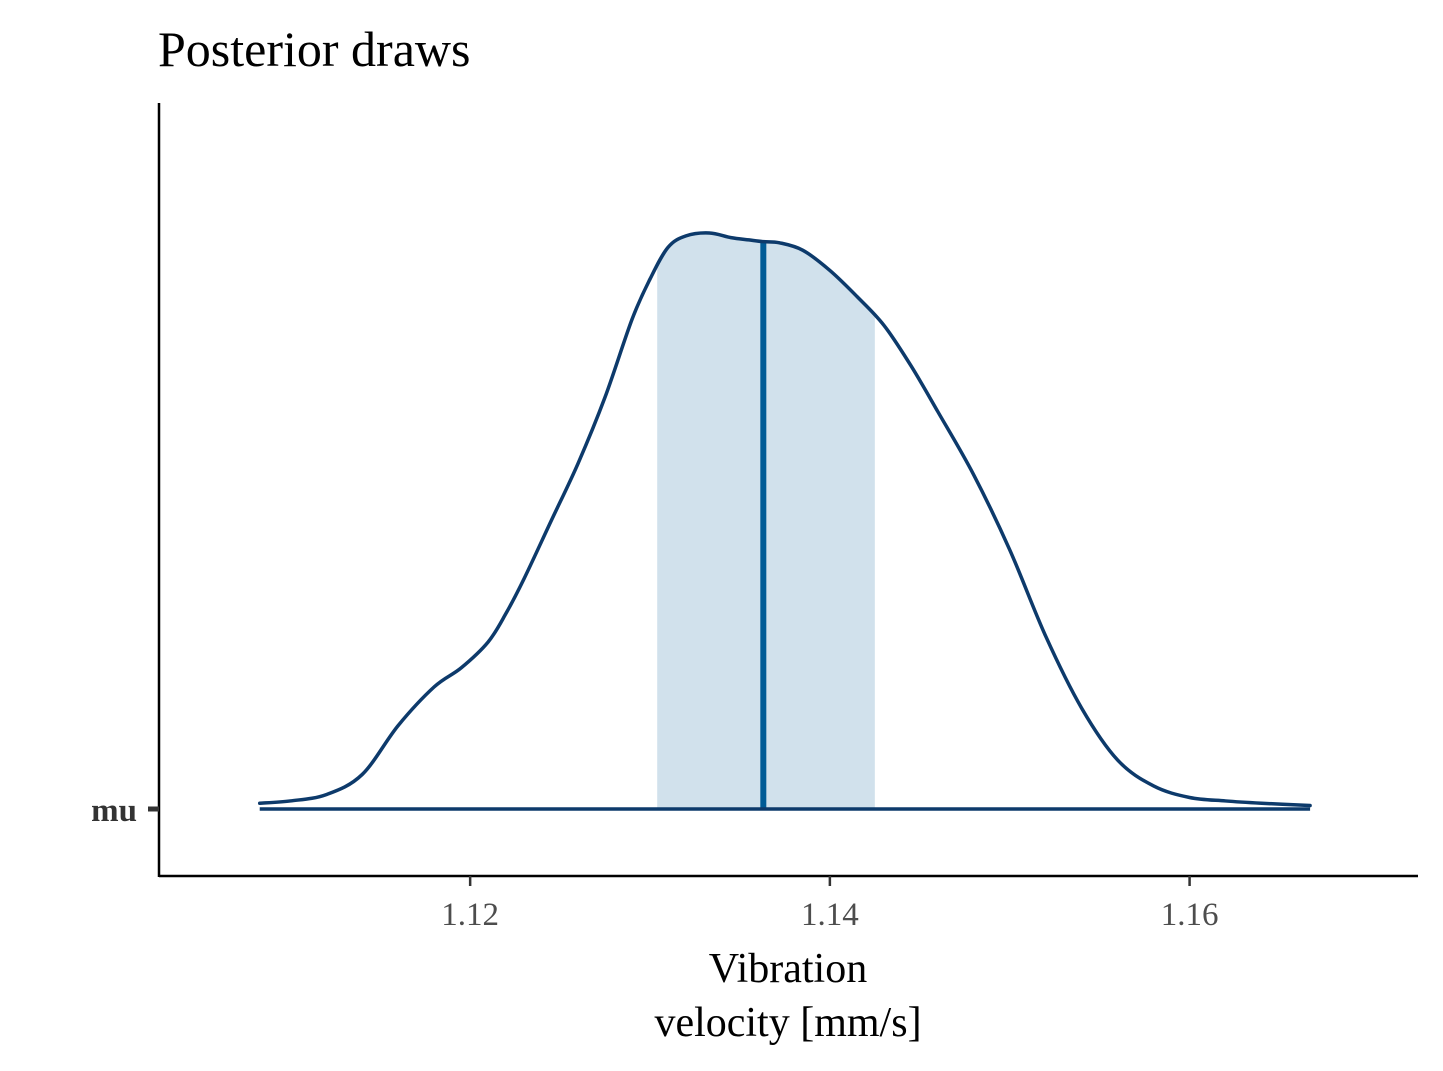  I want to click on x-tick-label: 1.12, so click(470, 915).